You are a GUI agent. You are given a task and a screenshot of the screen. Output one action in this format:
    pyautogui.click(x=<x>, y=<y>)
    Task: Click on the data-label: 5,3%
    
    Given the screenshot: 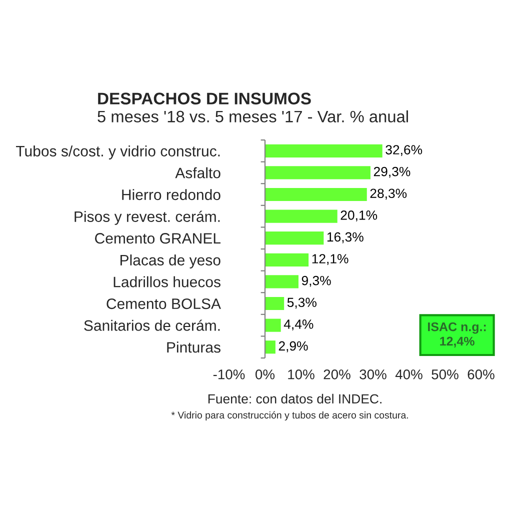 What is the action you would take?
    pyautogui.click(x=301, y=303)
    